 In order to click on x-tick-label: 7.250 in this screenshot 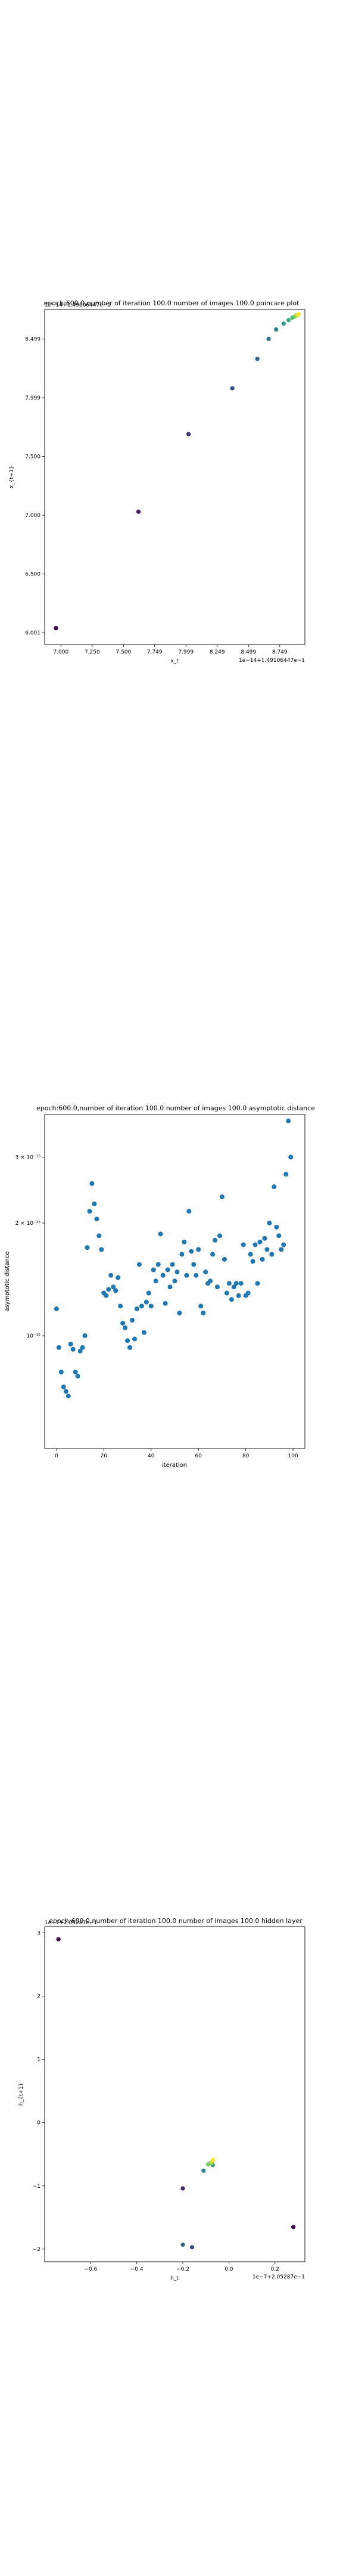, I will do `click(93, 652)`.